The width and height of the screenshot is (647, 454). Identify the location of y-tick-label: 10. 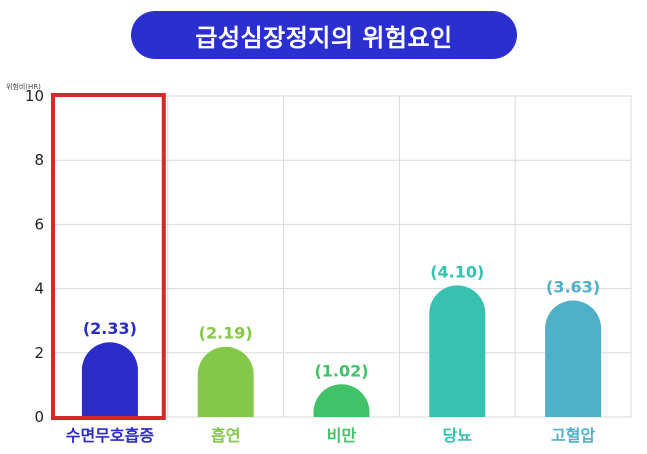
(34, 96).